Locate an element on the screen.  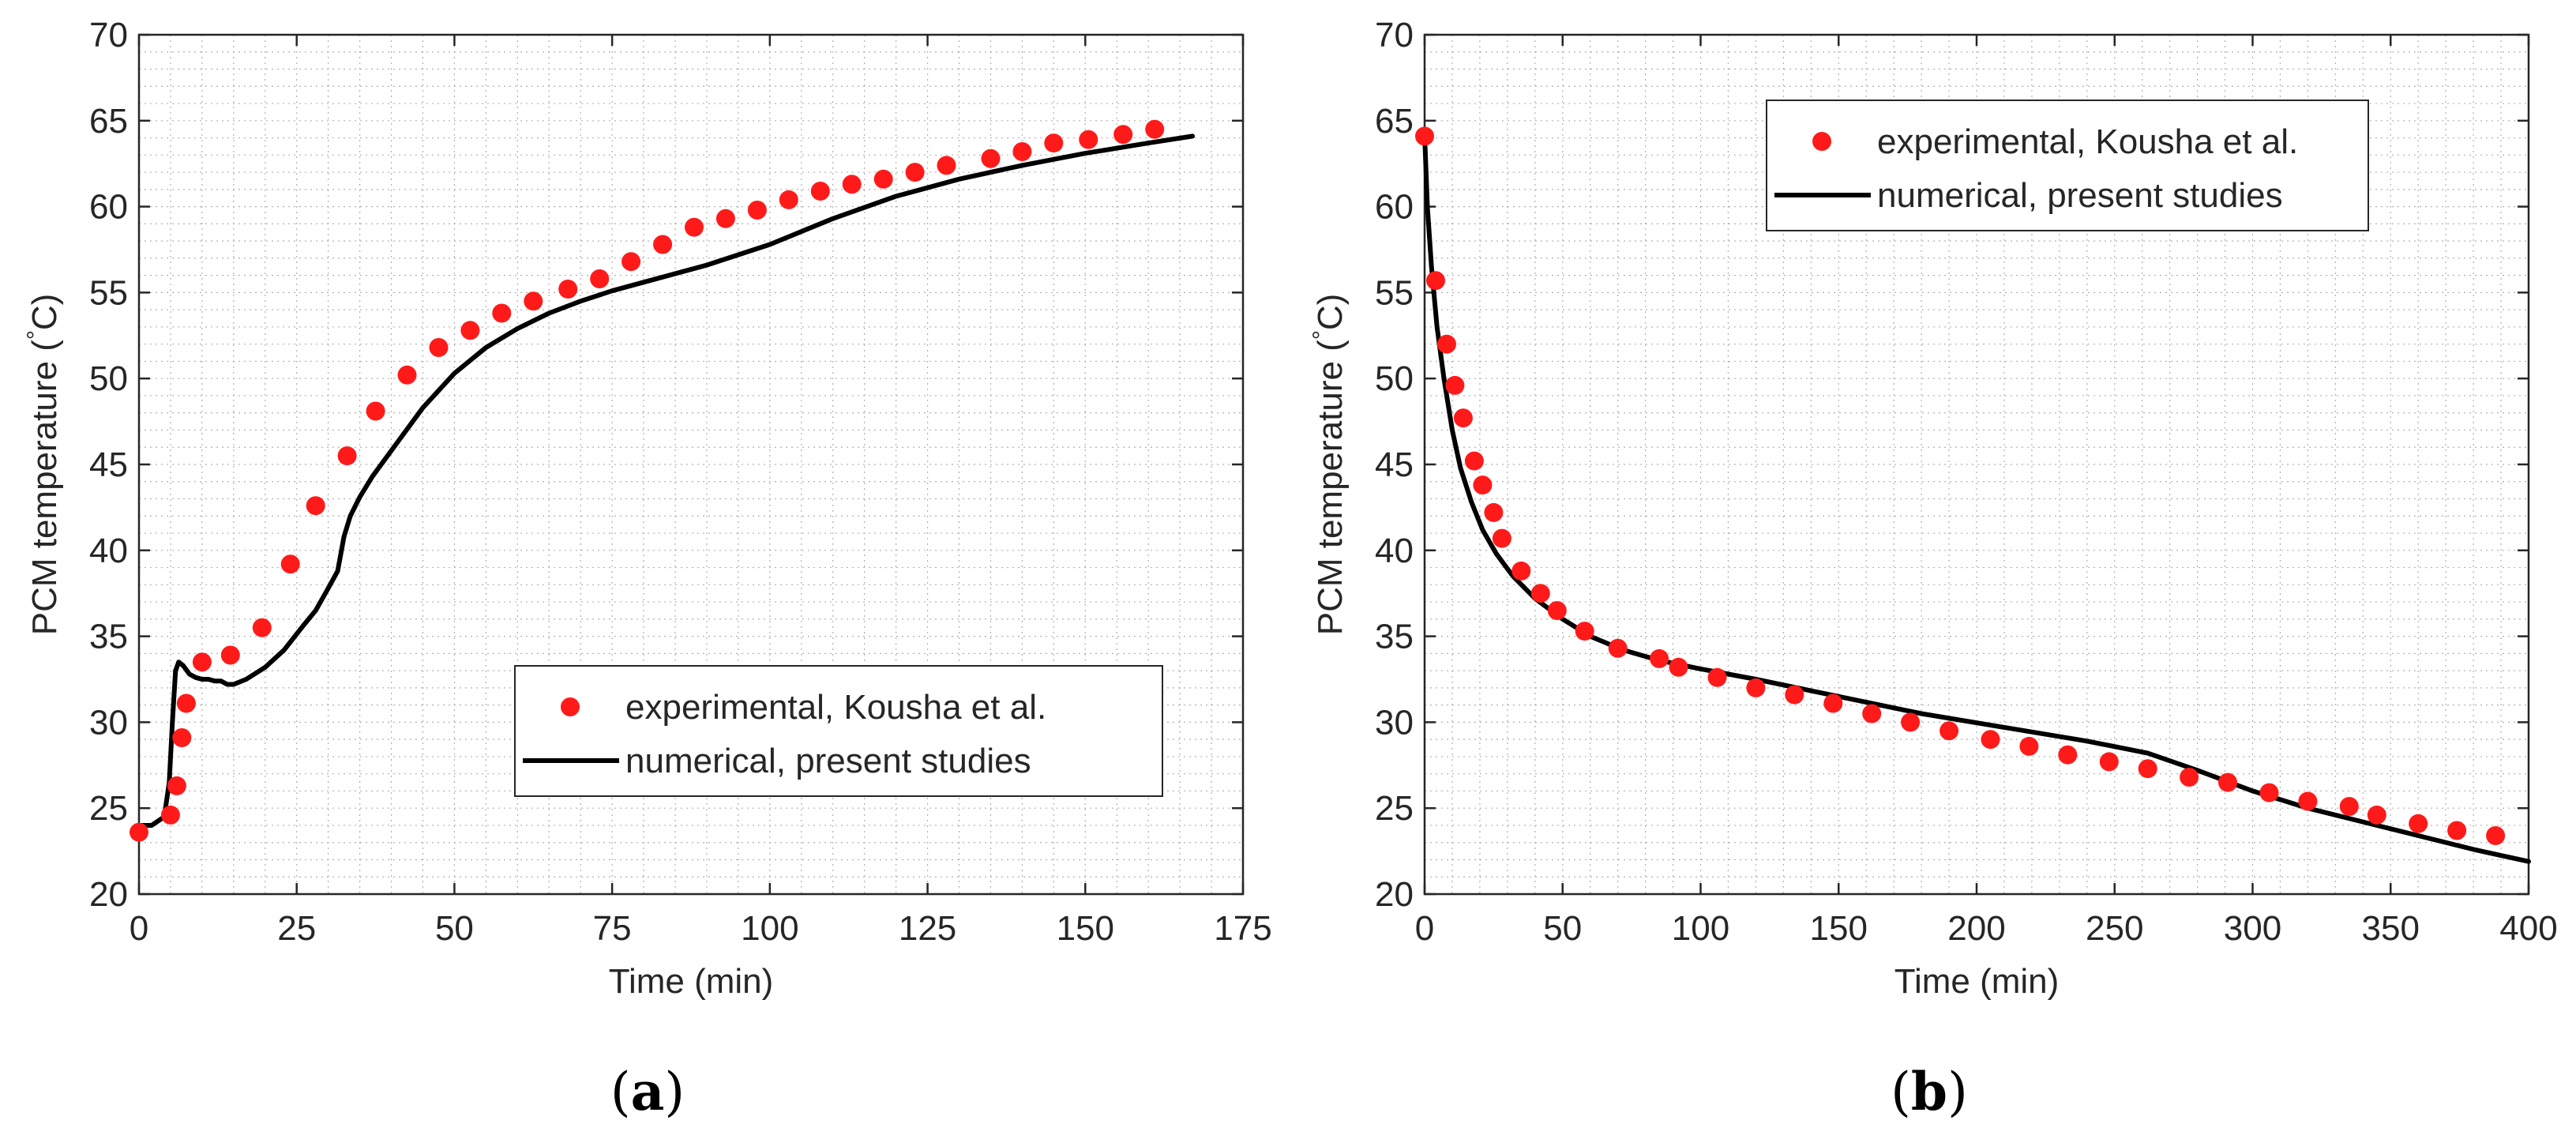
legend-entry-numerical-b: numerical, present studies is located at coordinates (2080, 195).